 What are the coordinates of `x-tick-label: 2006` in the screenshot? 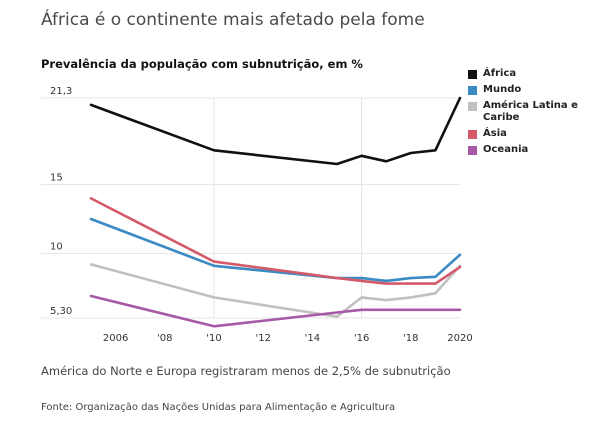 It's located at (115, 338).